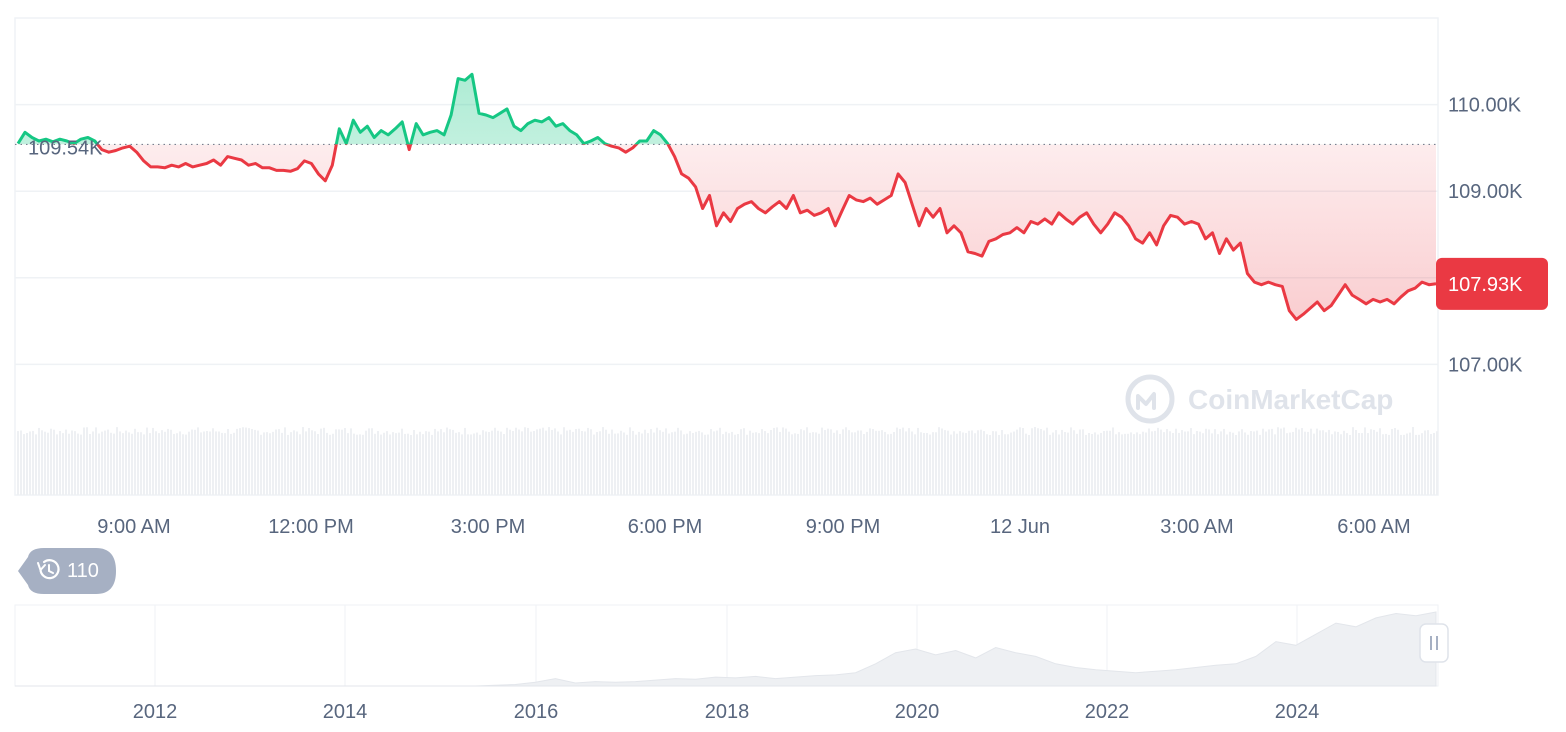  Describe the element at coordinates (1434, 643) in the screenshot. I see `range-handle` at that location.